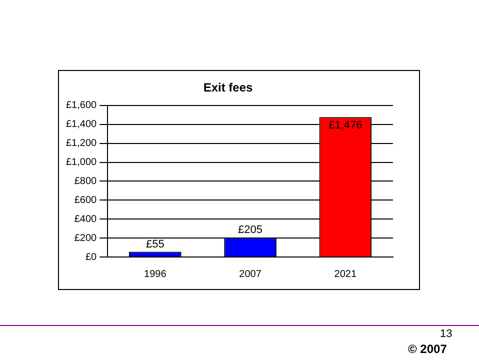  I want to click on text: © 2007, so click(427, 349).